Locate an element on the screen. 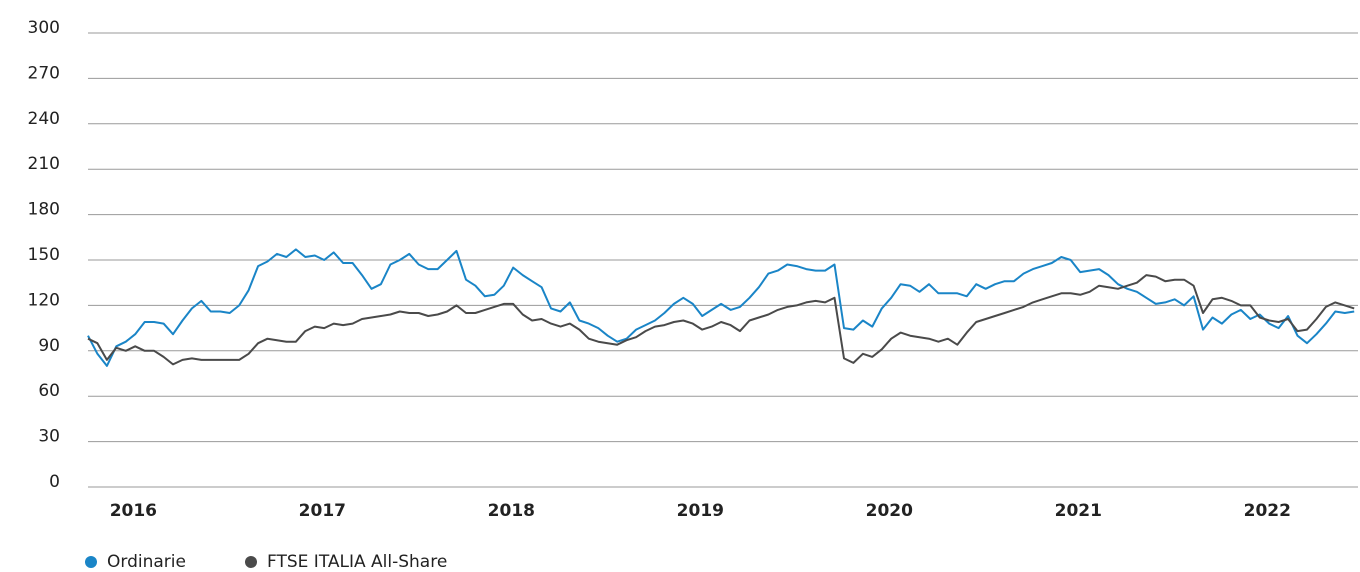 The image size is (1360, 572). y-tick-label: 150 is located at coordinates (44, 255).